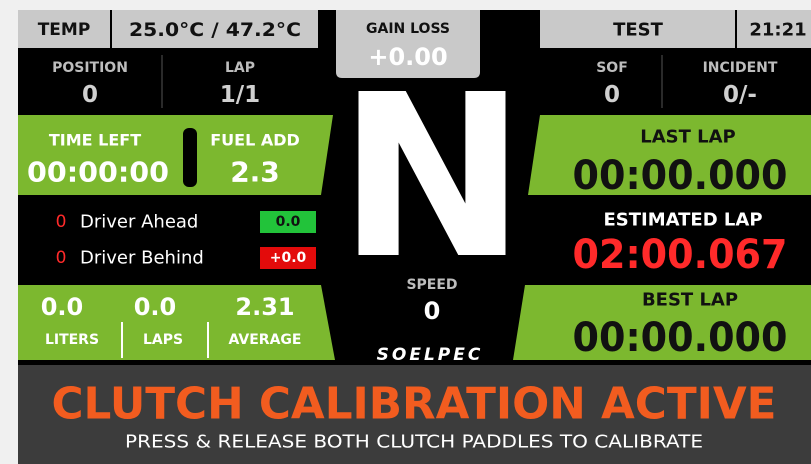 This screenshot has width=811, height=464. I want to click on behind-gap: +0.0, so click(288, 258).